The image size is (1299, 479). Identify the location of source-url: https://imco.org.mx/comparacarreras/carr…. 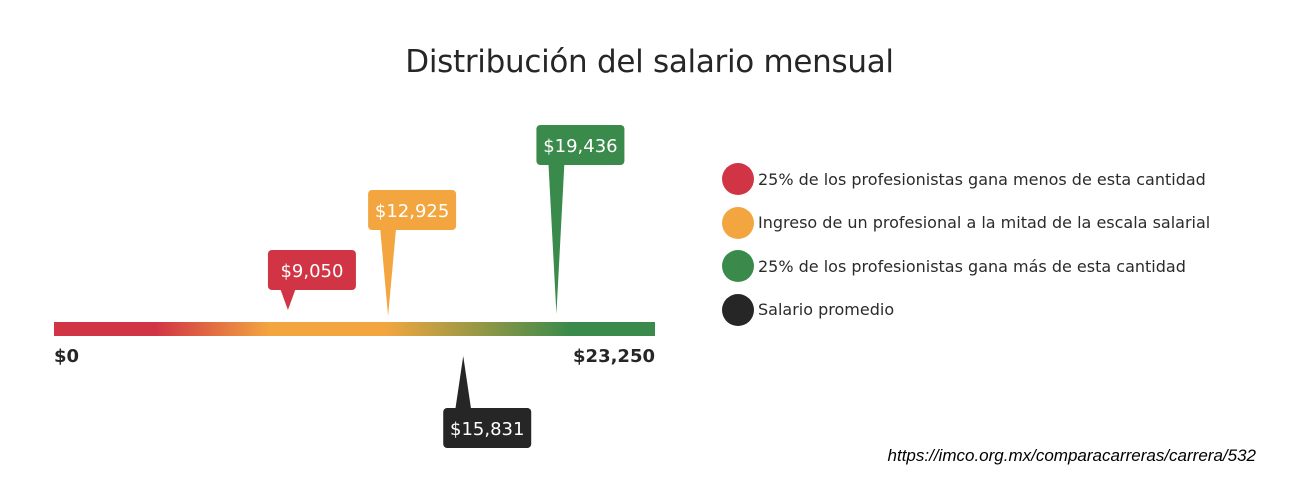
(1071, 455).